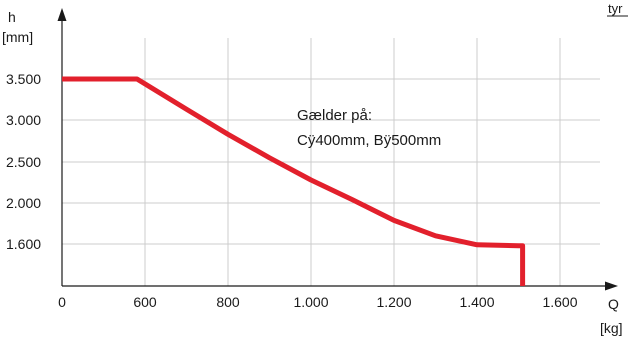  I want to click on x-tick-label: 1.000, so click(310, 302).